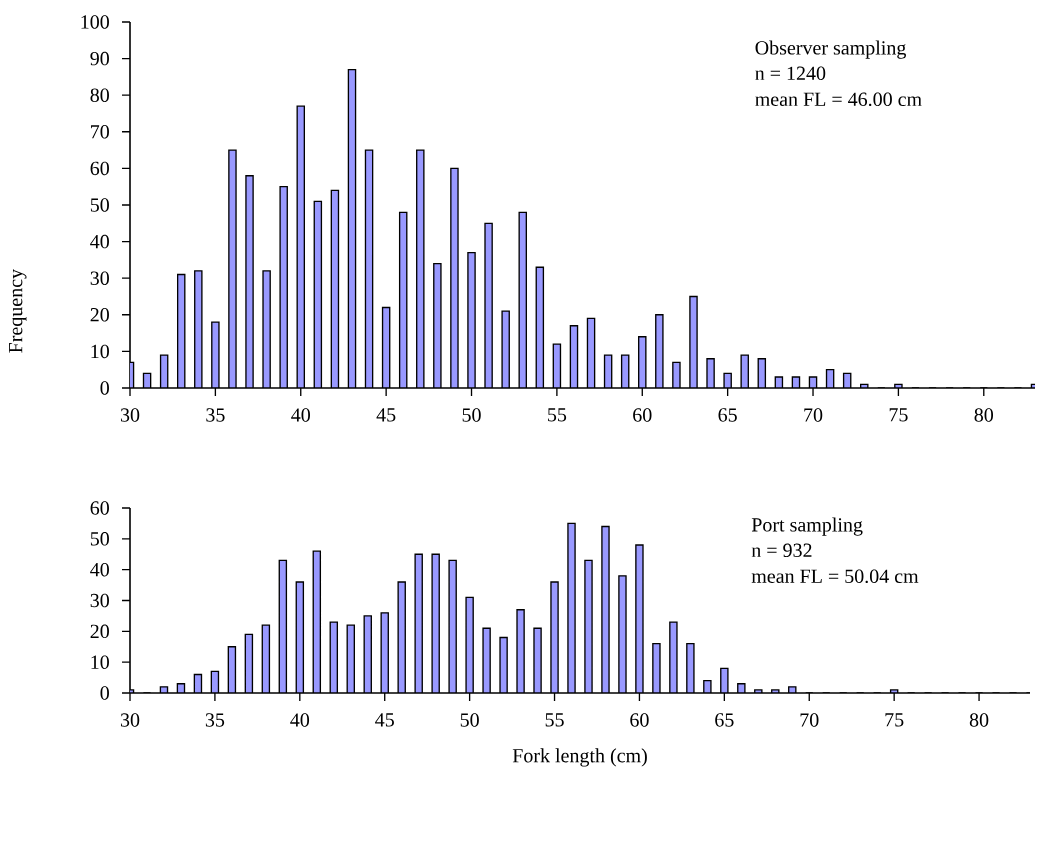  I want to click on y-tick-label: 100, so click(95, 22).